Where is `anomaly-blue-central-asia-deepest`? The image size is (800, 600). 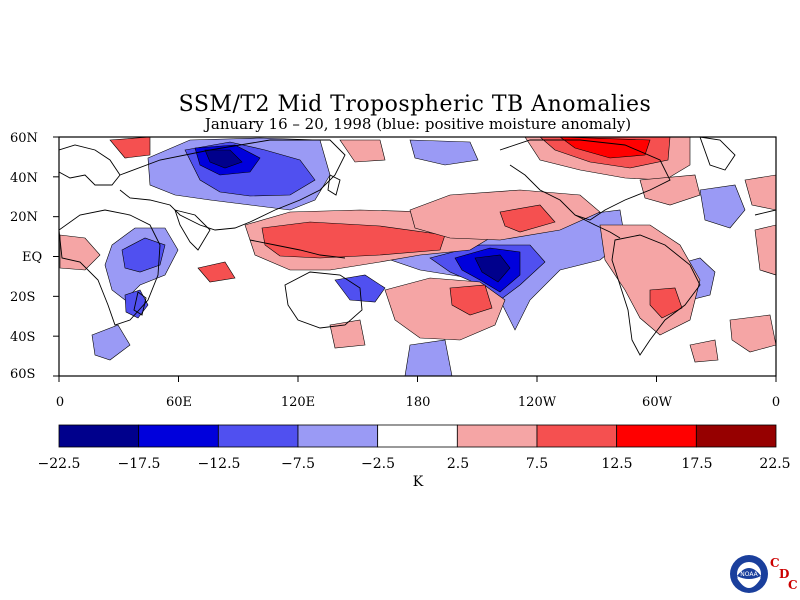 anomaly-blue-central-asia-deepest is located at coordinates (223, 159).